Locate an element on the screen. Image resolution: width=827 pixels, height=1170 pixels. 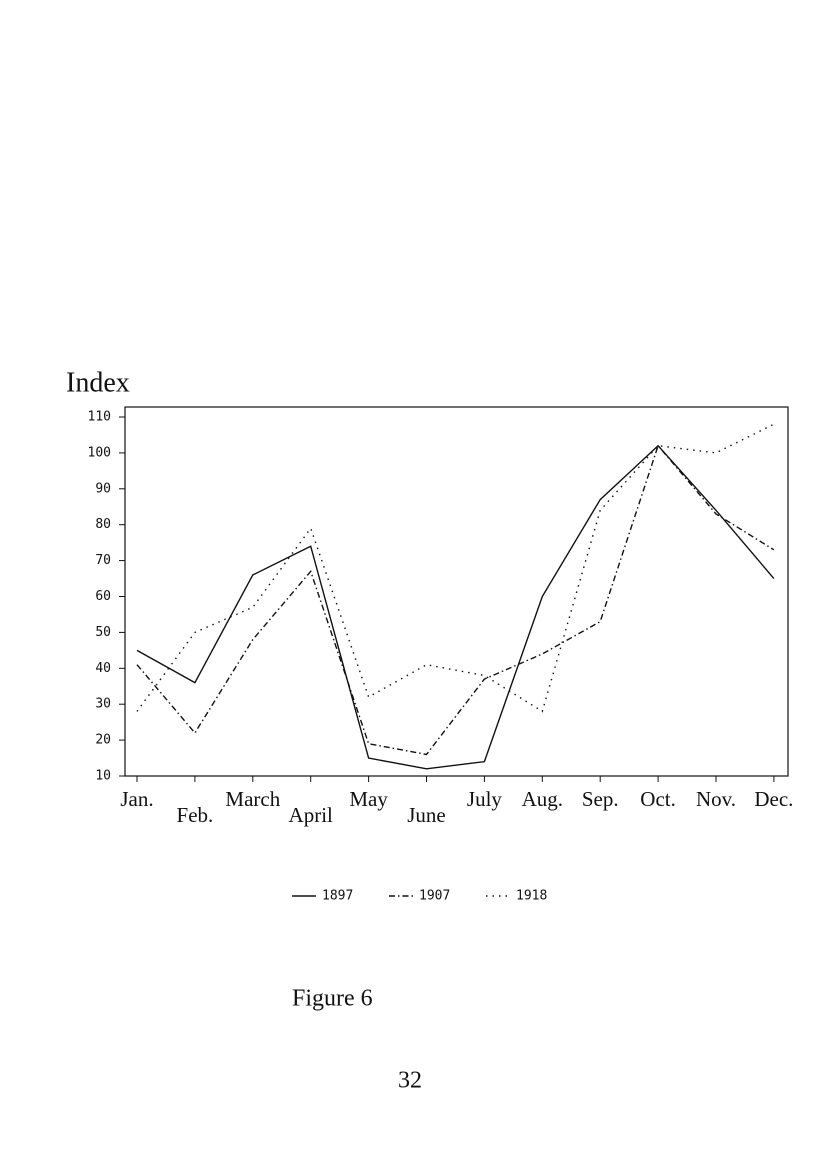
legend: 1897 1907 1918 is located at coordinates (419, 896).